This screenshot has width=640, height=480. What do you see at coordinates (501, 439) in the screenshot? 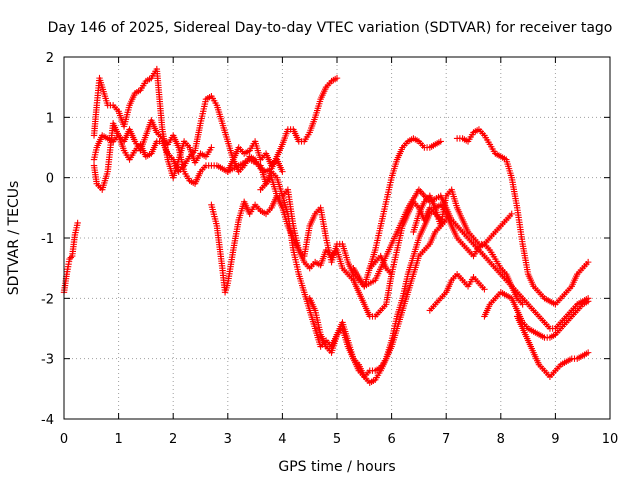
I see `x-tick-label: 8` at bounding box center [501, 439].